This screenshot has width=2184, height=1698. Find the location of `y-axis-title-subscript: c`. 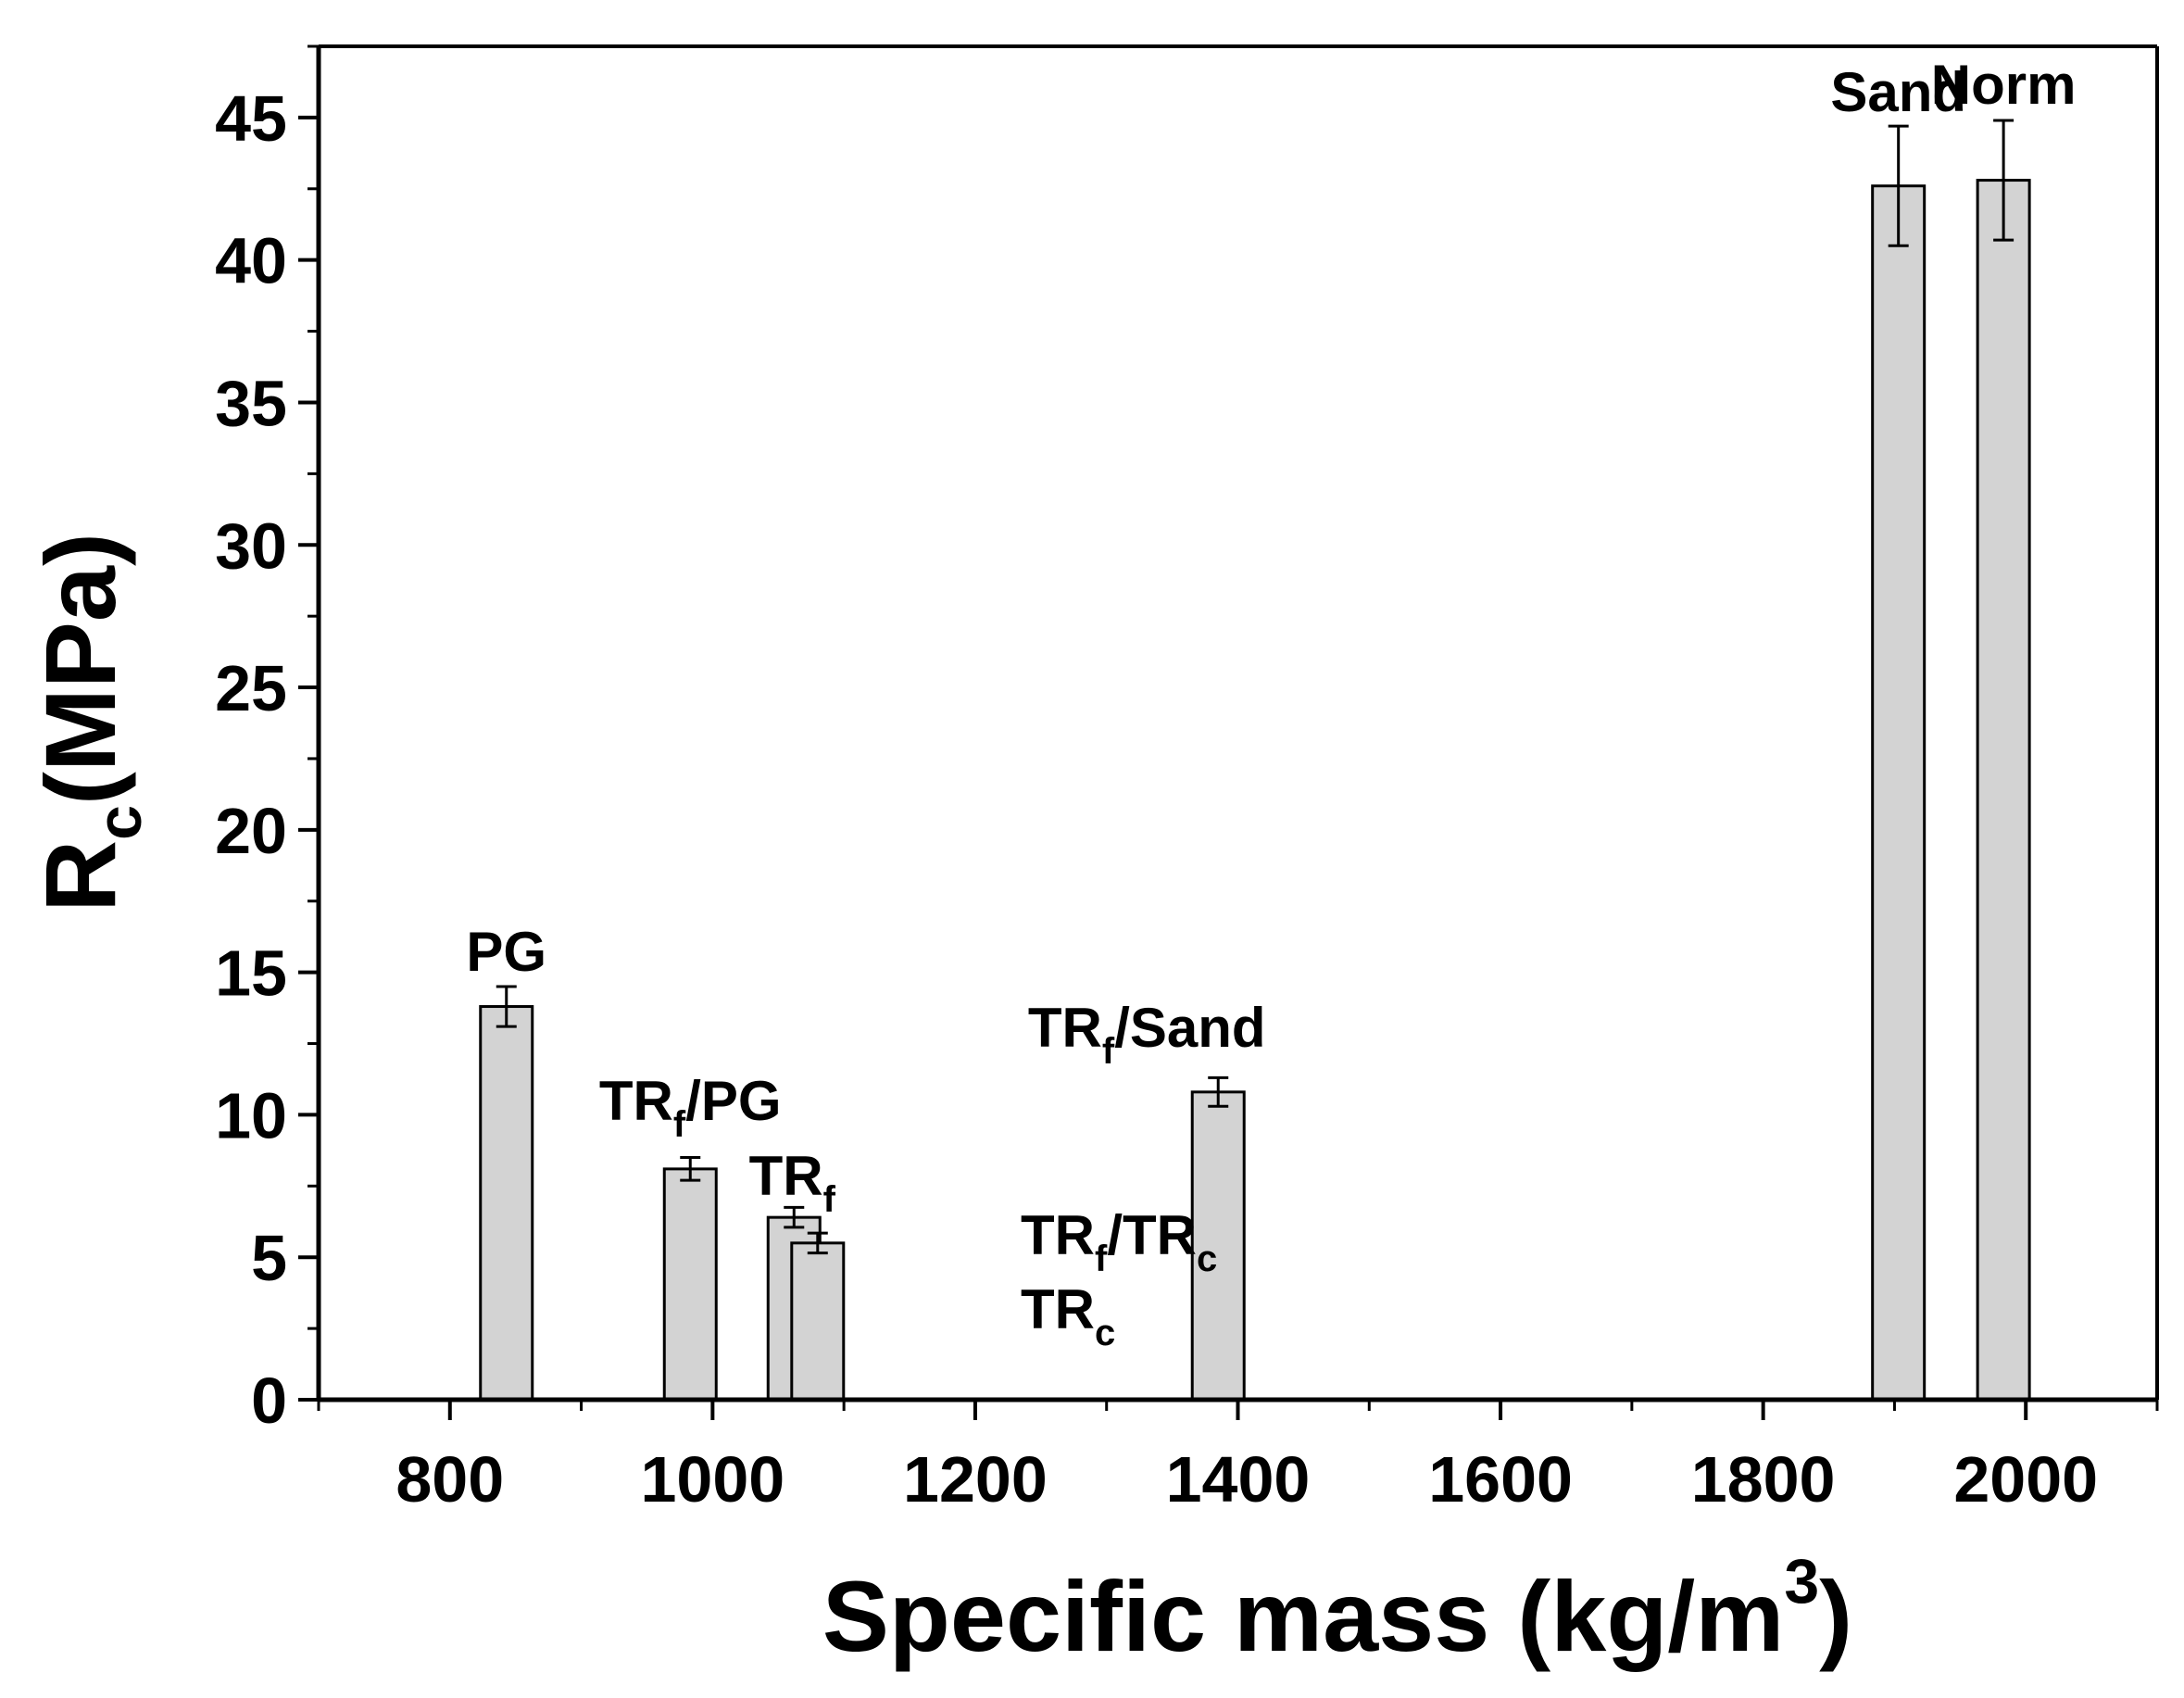

y-axis-title-subscript: c is located at coordinates (119, 822).